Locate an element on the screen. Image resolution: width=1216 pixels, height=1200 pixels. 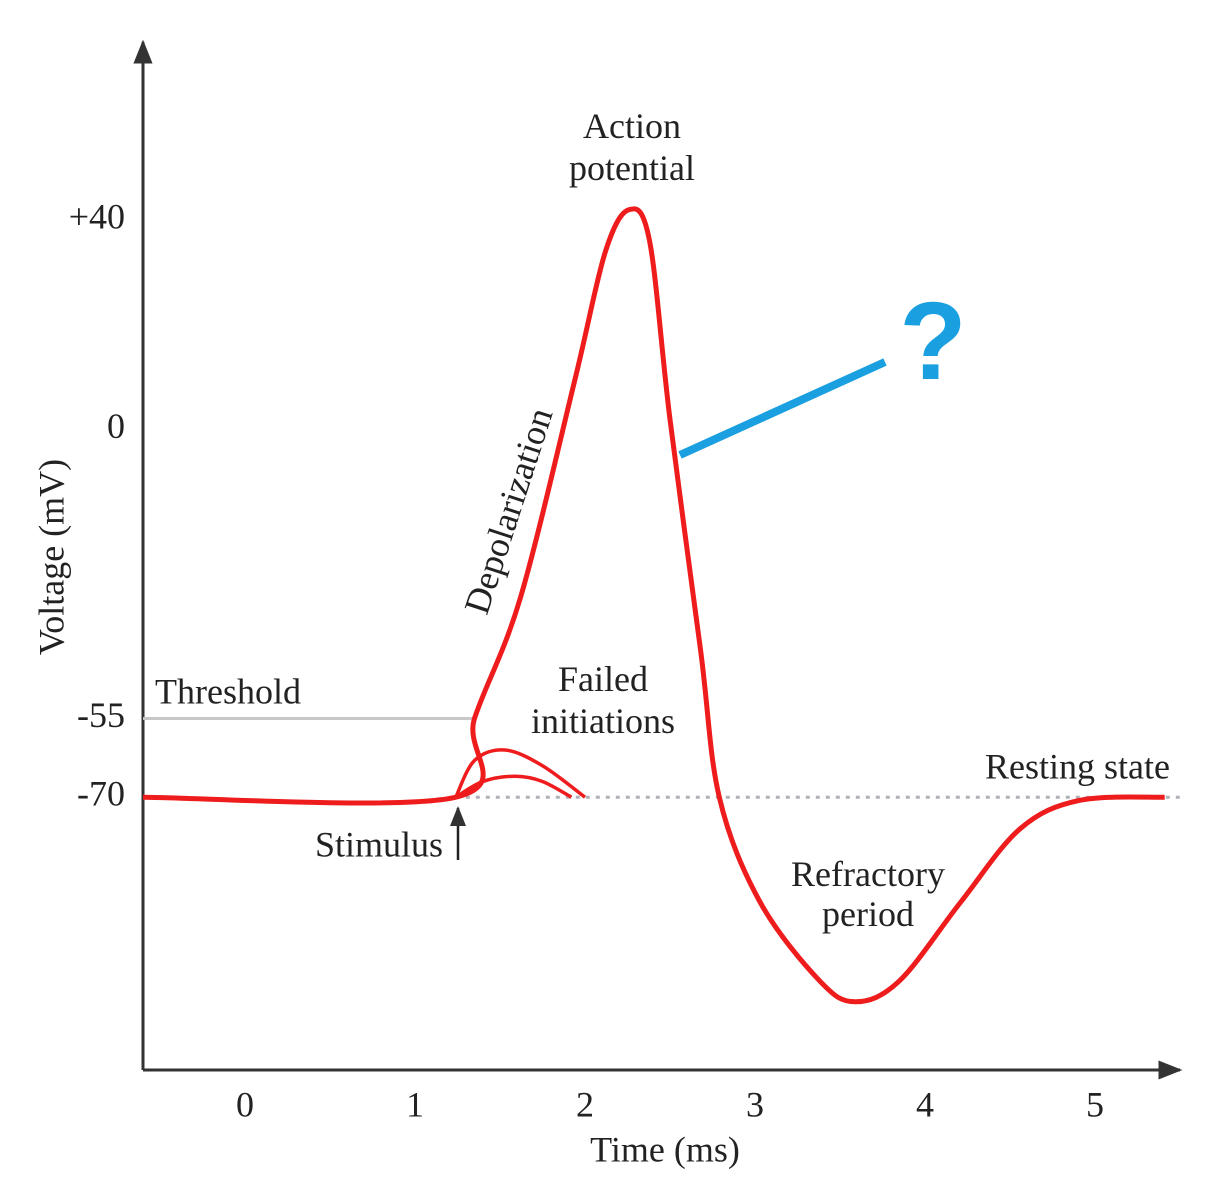
x-tick-label: 1 is located at coordinates (415, 1104).